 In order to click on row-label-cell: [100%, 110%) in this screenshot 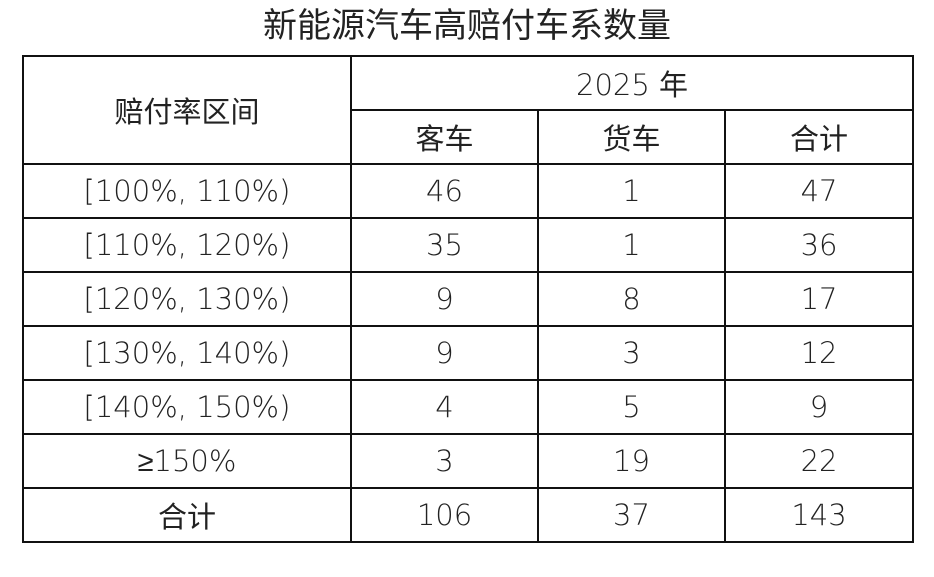, I will do `click(187, 191)`.